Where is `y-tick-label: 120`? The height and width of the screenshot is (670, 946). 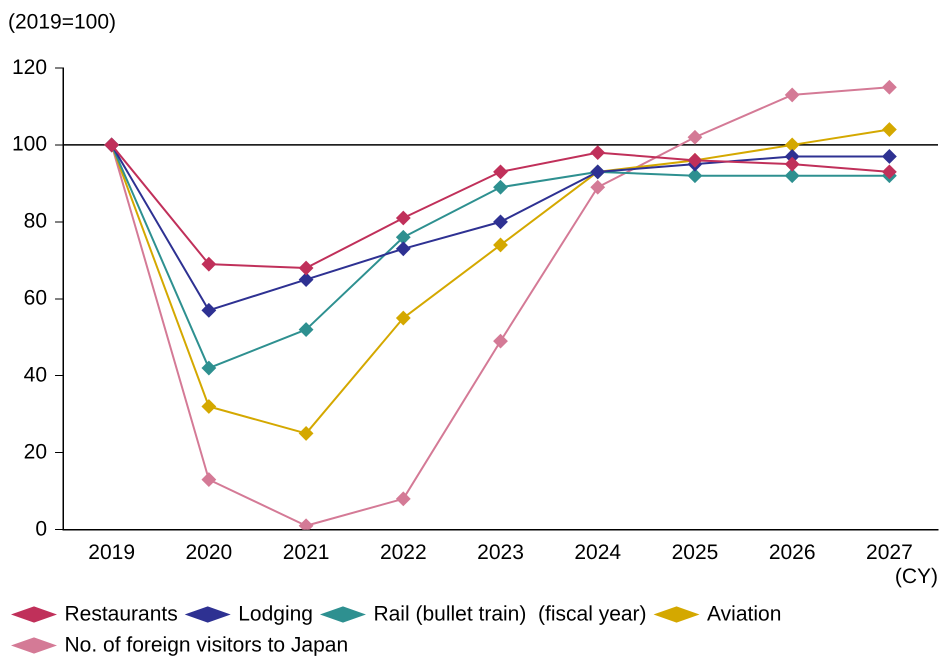
y-tick-label: 120 is located at coordinates (30, 67).